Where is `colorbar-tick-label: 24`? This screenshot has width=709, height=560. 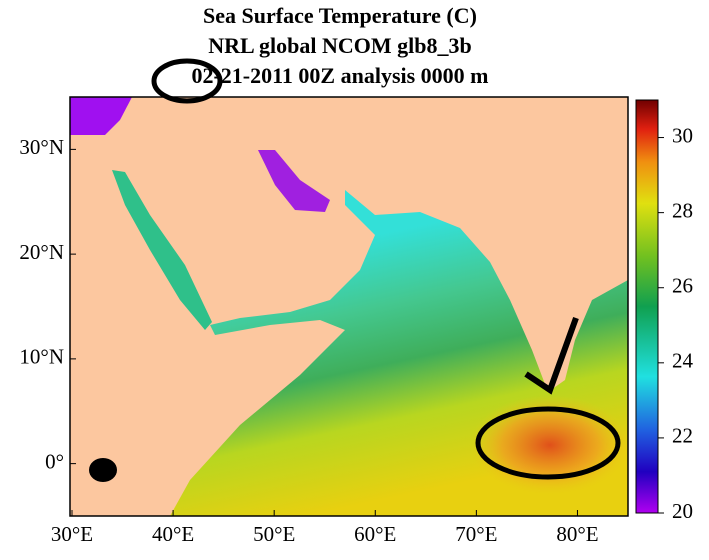 colorbar-tick-label: 24 is located at coordinates (683, 361).